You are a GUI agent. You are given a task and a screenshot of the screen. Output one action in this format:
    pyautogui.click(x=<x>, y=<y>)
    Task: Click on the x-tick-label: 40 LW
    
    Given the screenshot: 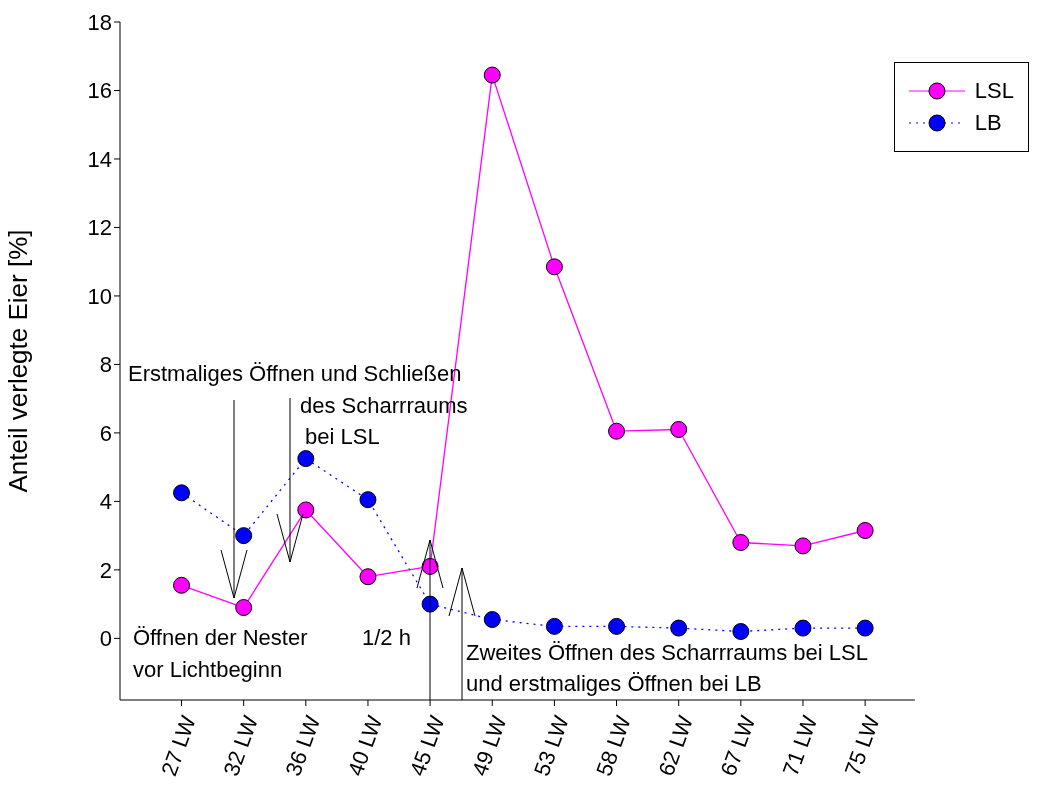 What is the action you would take?
    pyautogui.click(x=365, y=746)
    